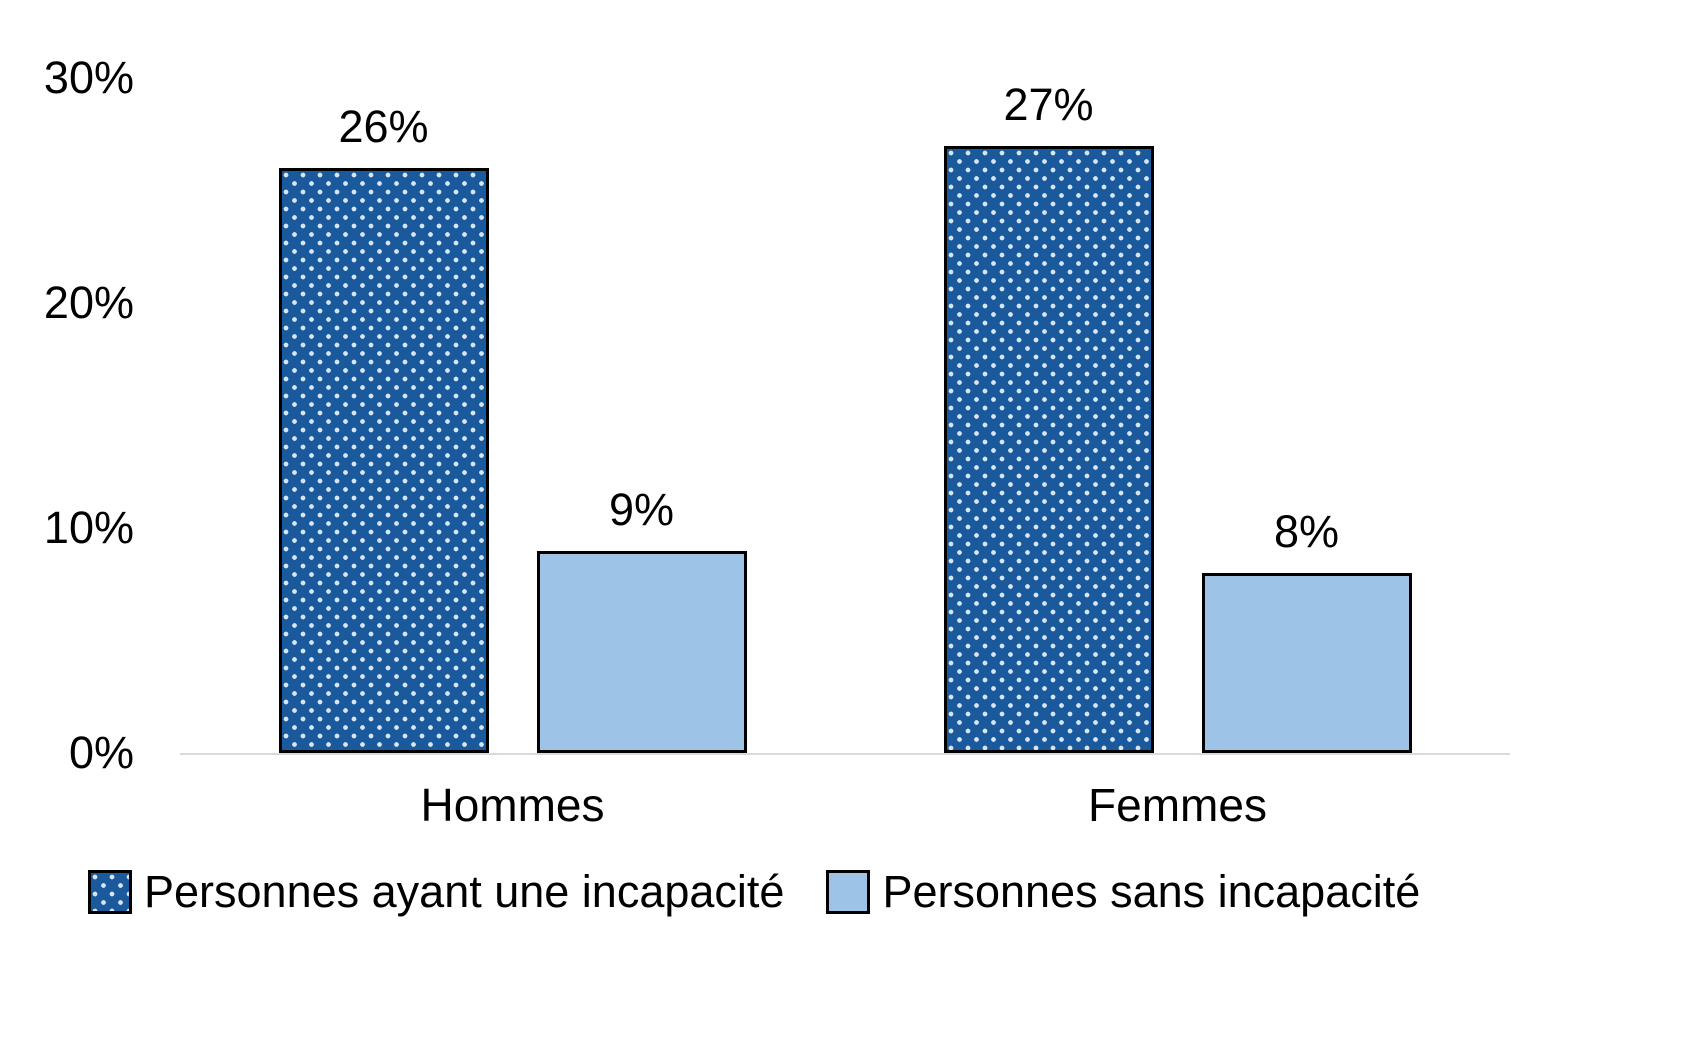 The image size is (1689, 1040). What do you see at coordinates (641, 509) in the screenshot?
I see `bar-value-label: 9%` at bounding box center [641, 509].